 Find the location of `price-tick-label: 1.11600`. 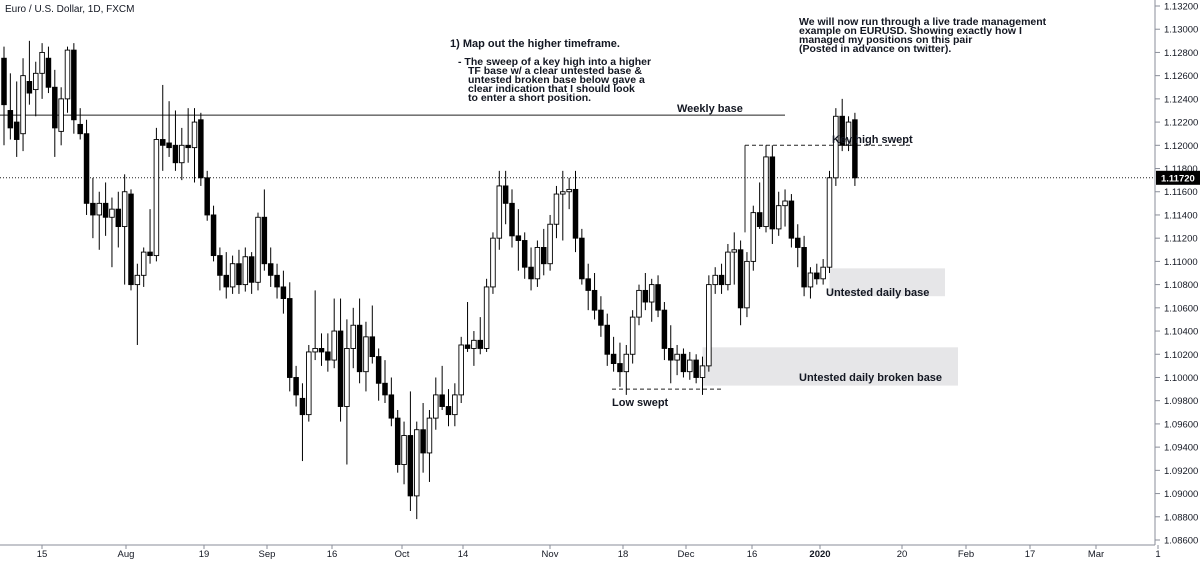

price-tick-label: 1.11600 is located at coordinates (1181, 192).